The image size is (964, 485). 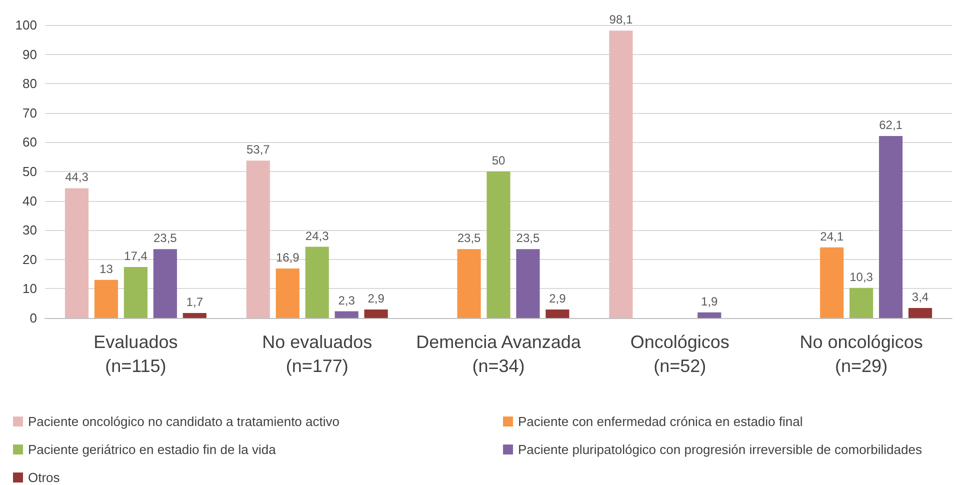 What do you see at coordinates (29, 200) in the screenshot?
I see `y-tick-label: 40` at bounding box center [29, 200].